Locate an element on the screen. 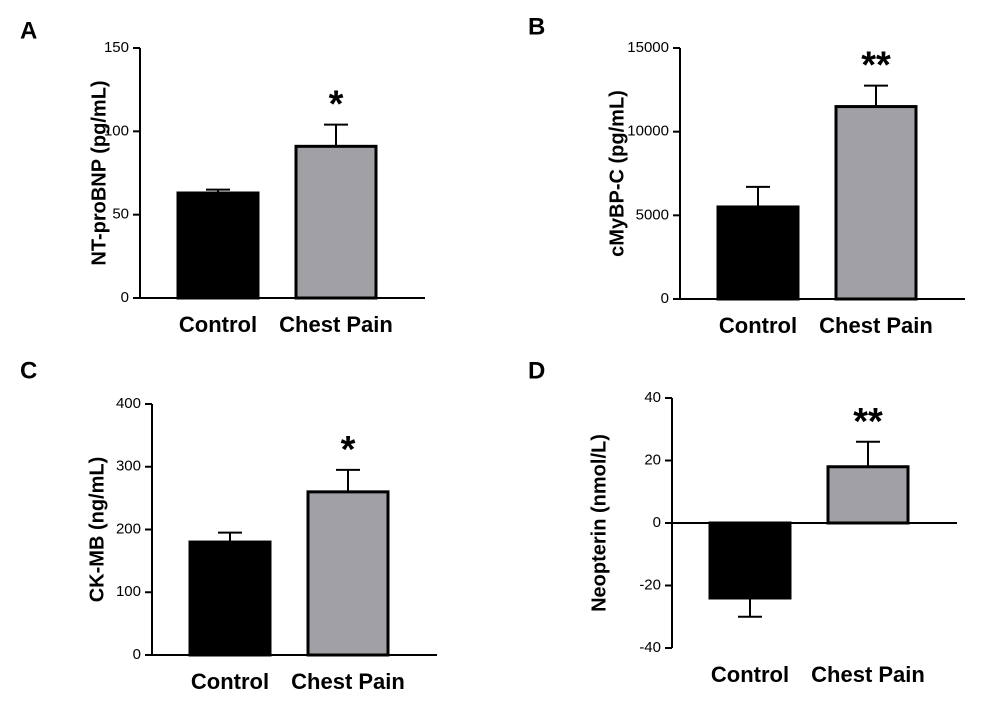 This screenshot has height=714, width=986. y-tick-label: 15000 is located at coordinates (648, 47).